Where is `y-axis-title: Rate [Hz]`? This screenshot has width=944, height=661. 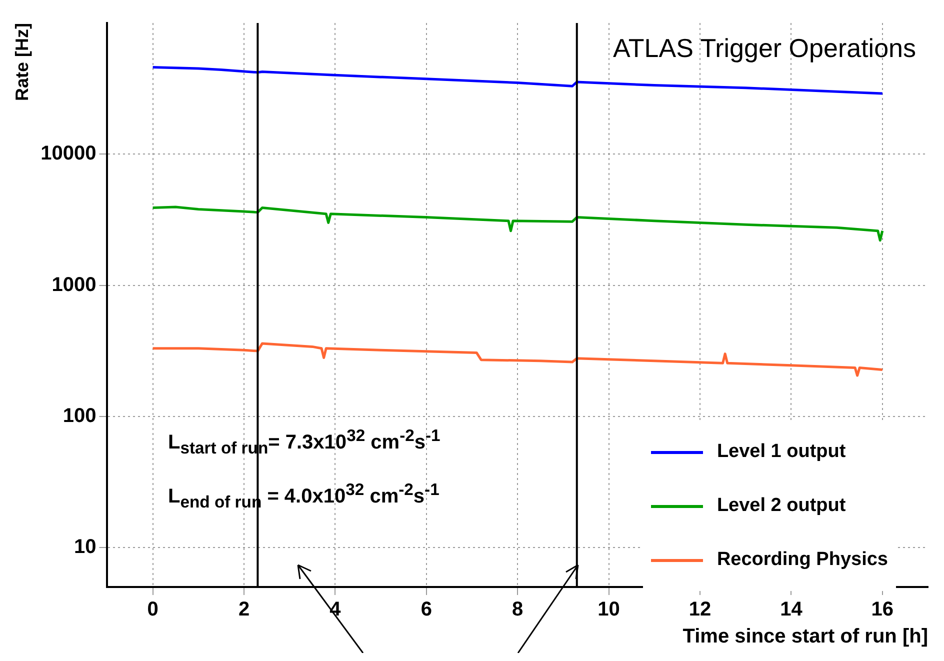 y-axis-title: Rate [Hz] is located at coordinates (22, 62).